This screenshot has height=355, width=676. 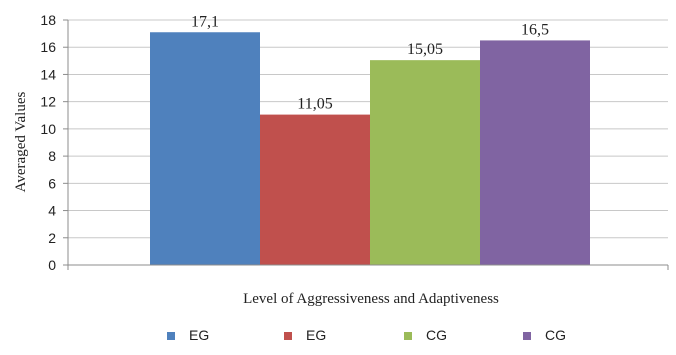 I want to click on y-tick-label: 4, so click(x=52, y=211).